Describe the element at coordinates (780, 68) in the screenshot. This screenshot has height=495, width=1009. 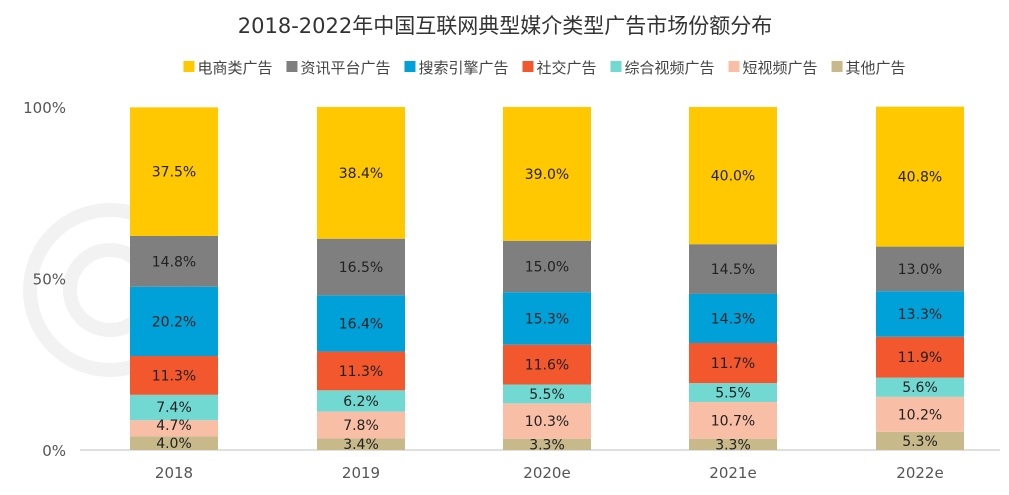
I see `legend-label: 短视频广告` at that location.